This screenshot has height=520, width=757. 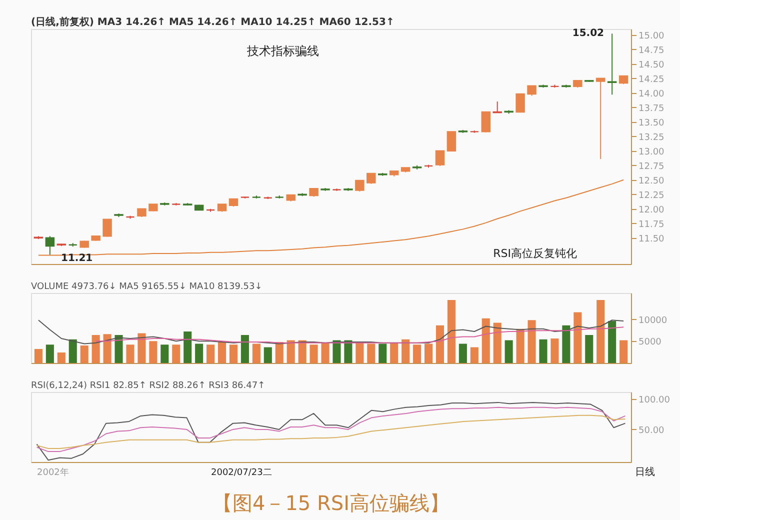 What do you see at coordinates (650, 343) in the screenshot?
I see `y-tick-label: 5000` at bounding box center [650, 343].